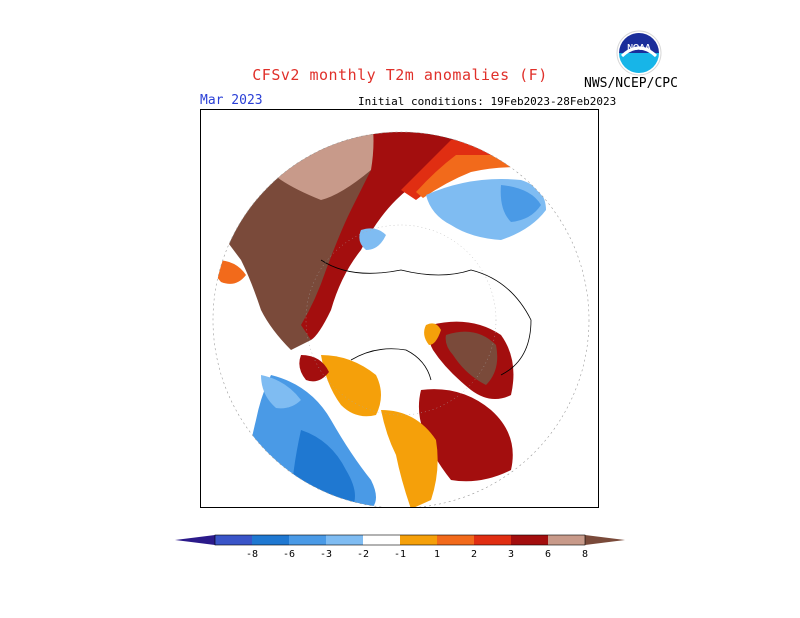 Image resolution: width=800 pixels, height=618 pixels. What do you see at coordinates (326, 554) in the screenshot?
I see `legend-tick-label: -3` at bounding box center [326, 554].